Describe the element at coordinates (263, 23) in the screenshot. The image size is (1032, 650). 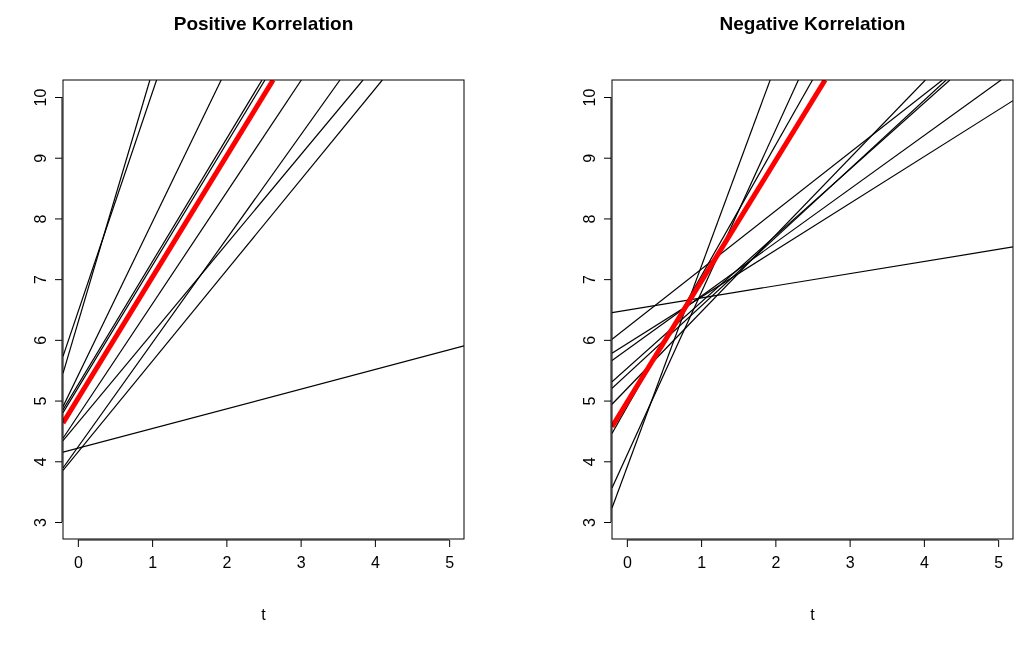
I see `chart-title: Positive Korrelation` at that location.